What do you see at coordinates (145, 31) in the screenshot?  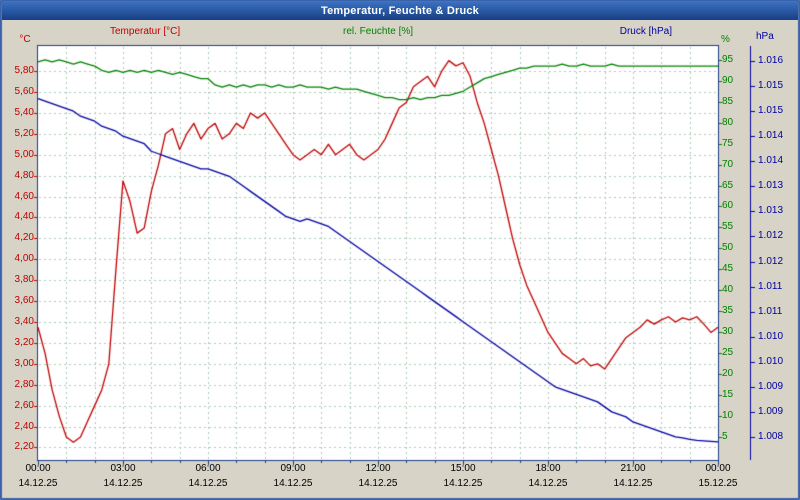 I see `legend-temperature-label: Temperatur [°C]` at bounding box center [145, 31].